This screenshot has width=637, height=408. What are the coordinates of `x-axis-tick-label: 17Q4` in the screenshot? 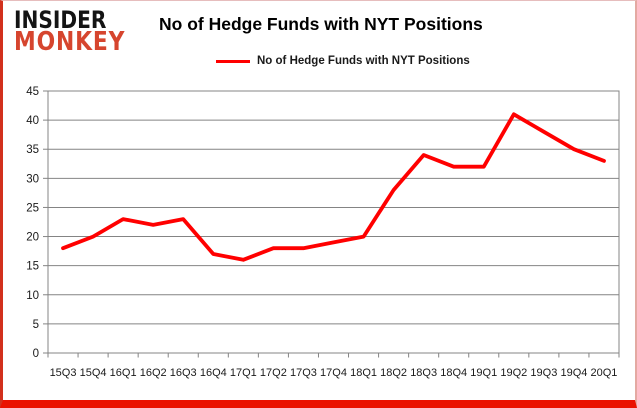 It's located at (333, 373).